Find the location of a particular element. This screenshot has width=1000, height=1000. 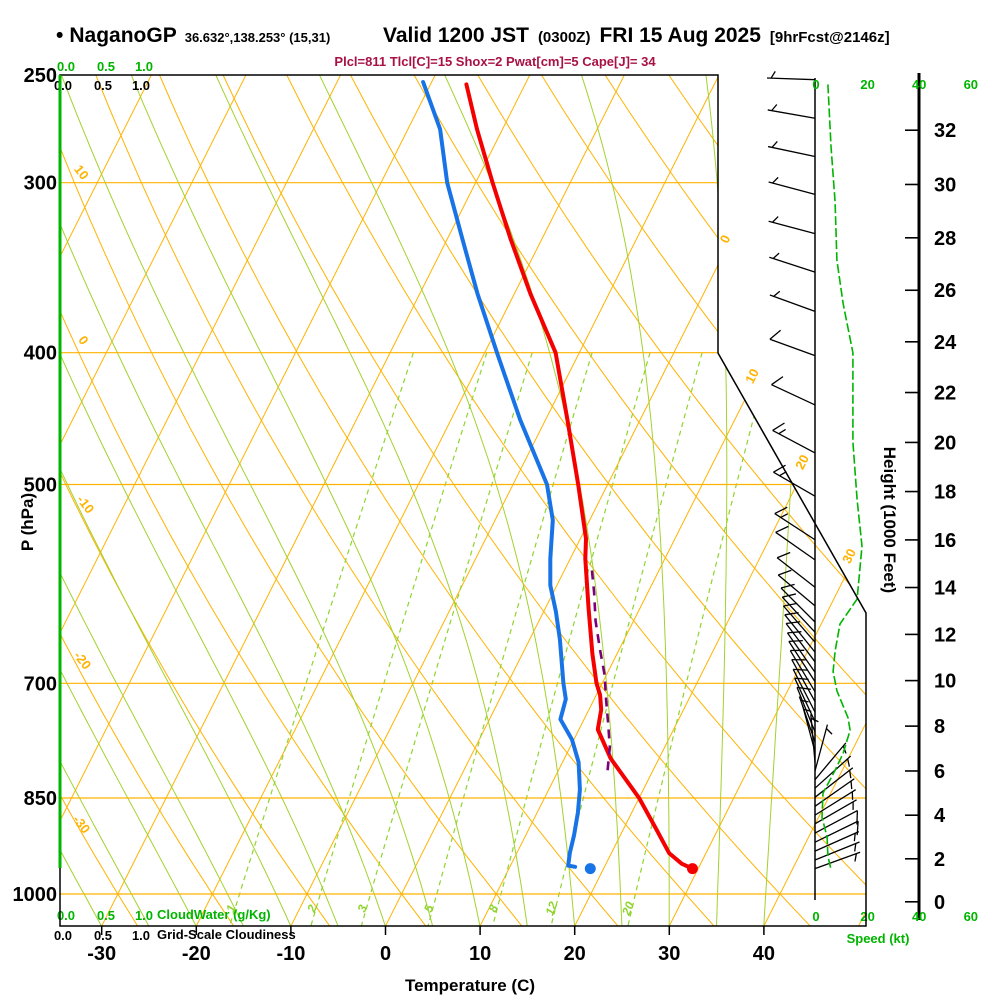

height-tick-label: 14 is located at coordinates (945, 589).